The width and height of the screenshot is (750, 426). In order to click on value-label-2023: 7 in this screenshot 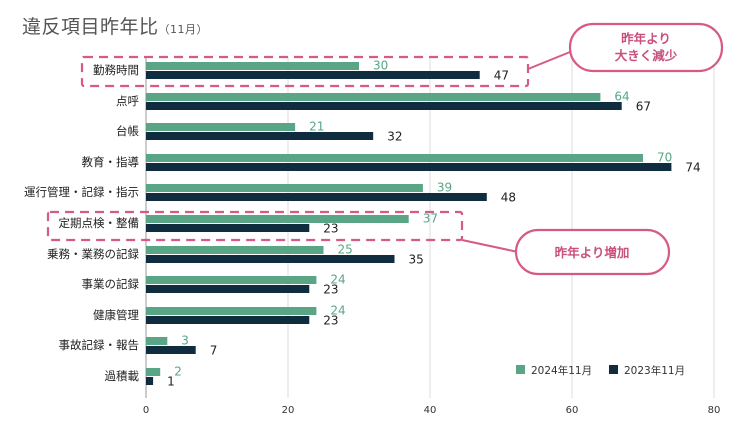, I will do `click(214, 351)`.